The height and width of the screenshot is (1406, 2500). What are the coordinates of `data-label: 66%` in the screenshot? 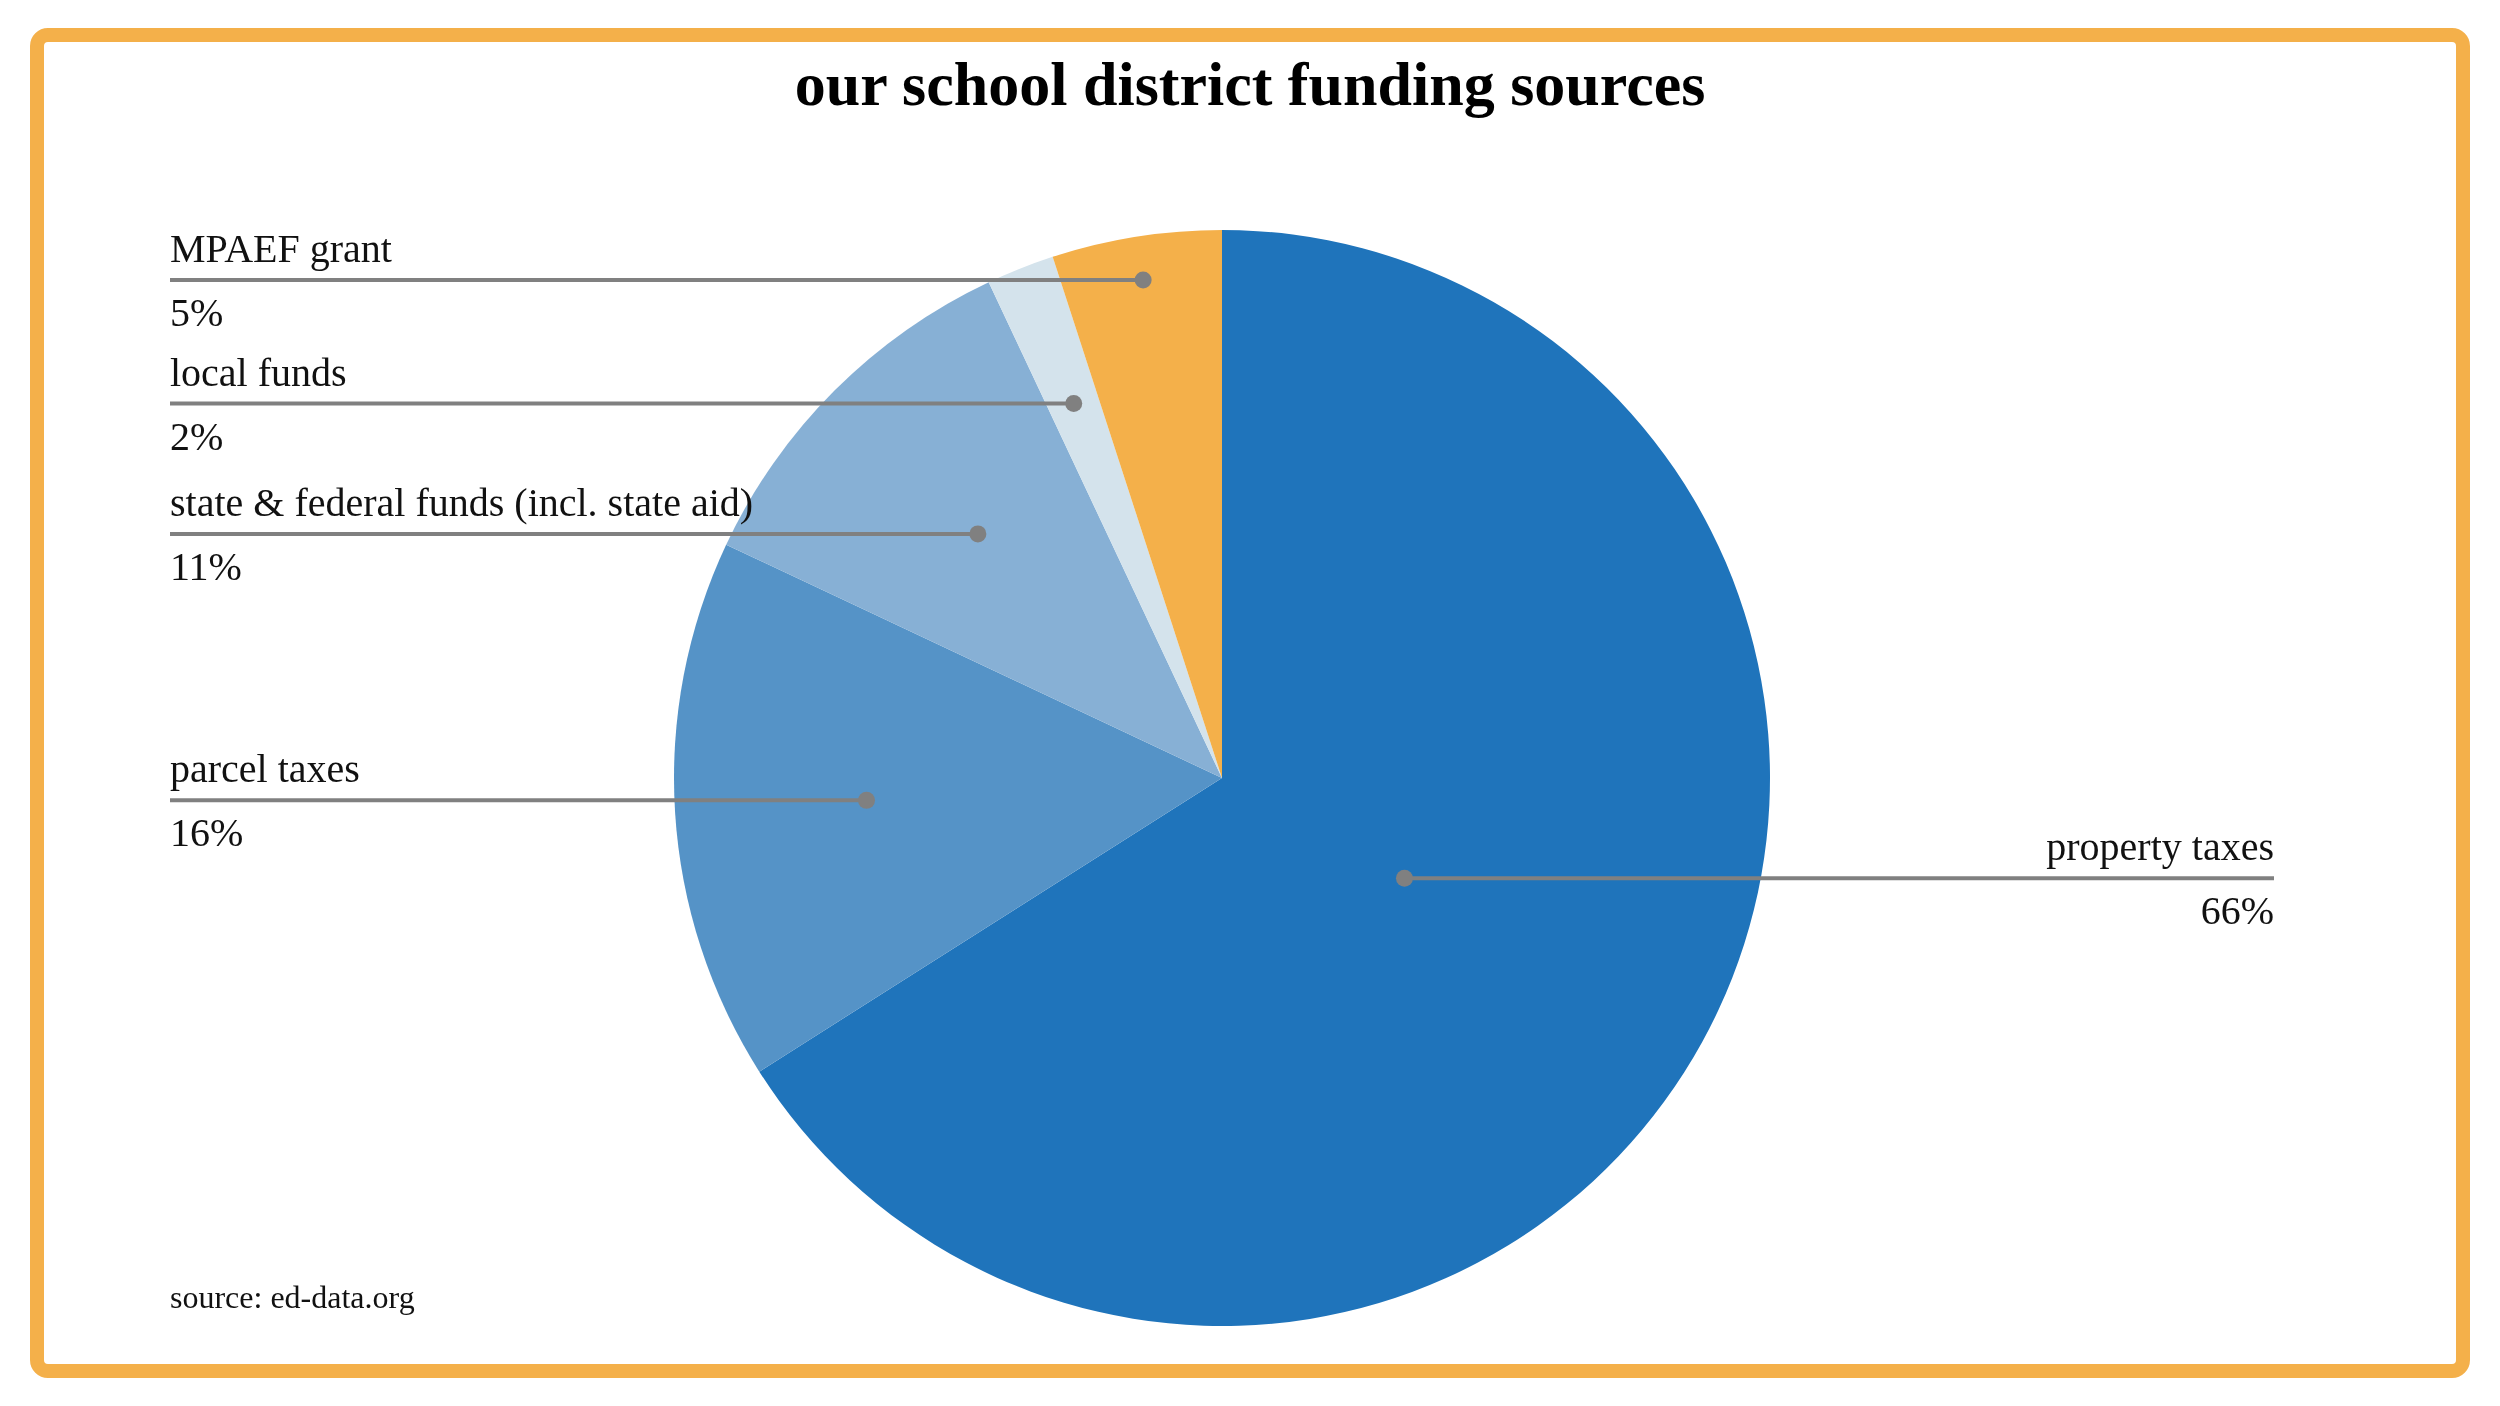 It's located at (2237, 911).